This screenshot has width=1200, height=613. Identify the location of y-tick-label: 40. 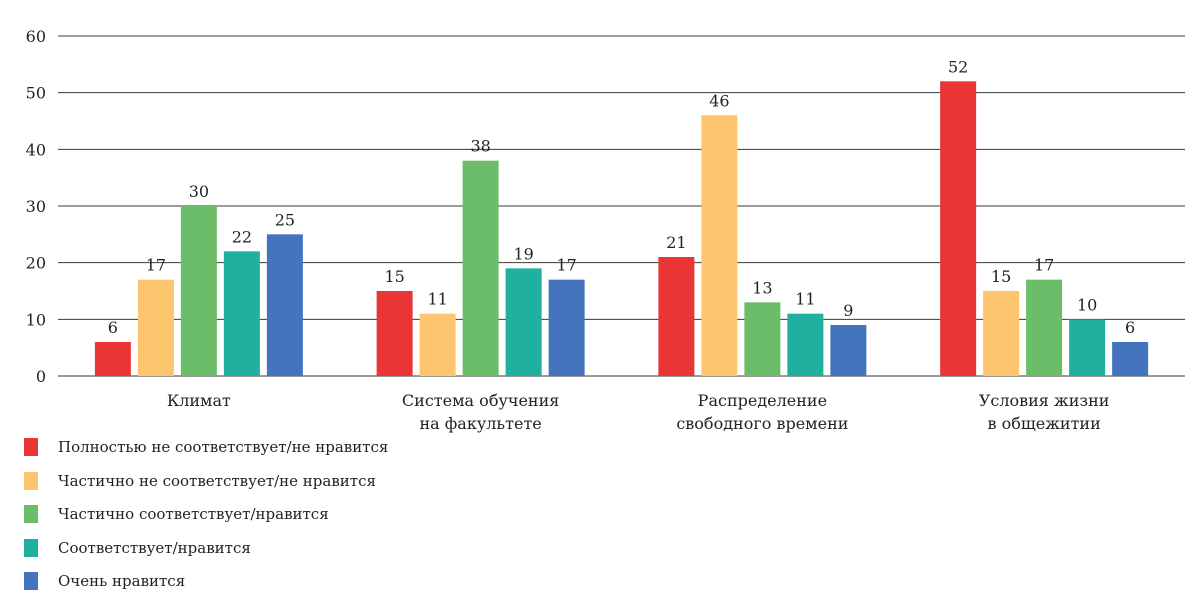
(36, 149).